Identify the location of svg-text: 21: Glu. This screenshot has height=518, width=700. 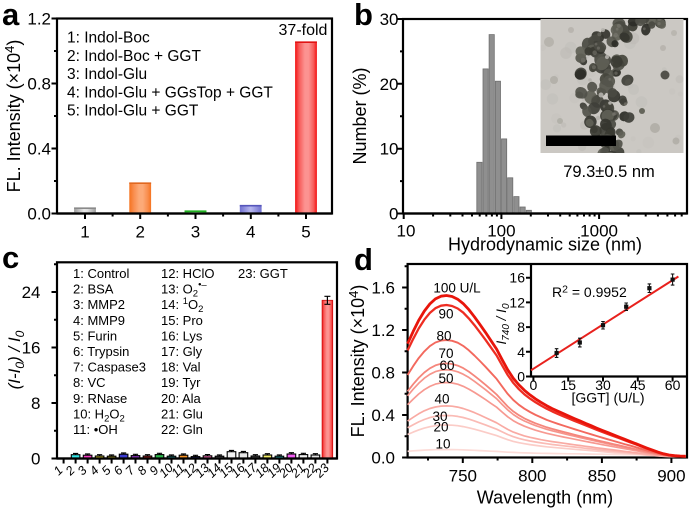
(182, 413).